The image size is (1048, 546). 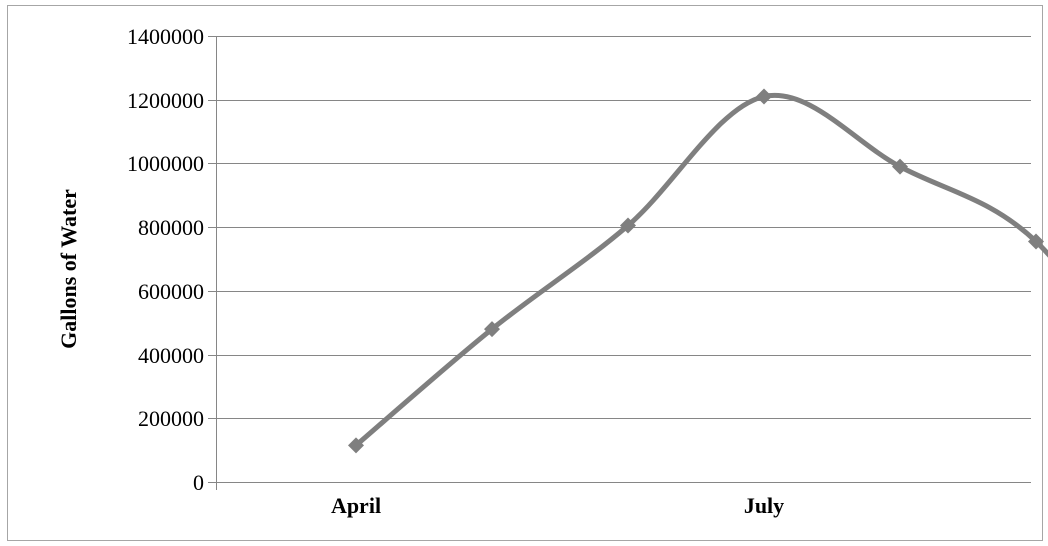 What do you see at coordinates (492, 329) in the screenshot?
I see `data-point-may` at bounding box center [492, 329].